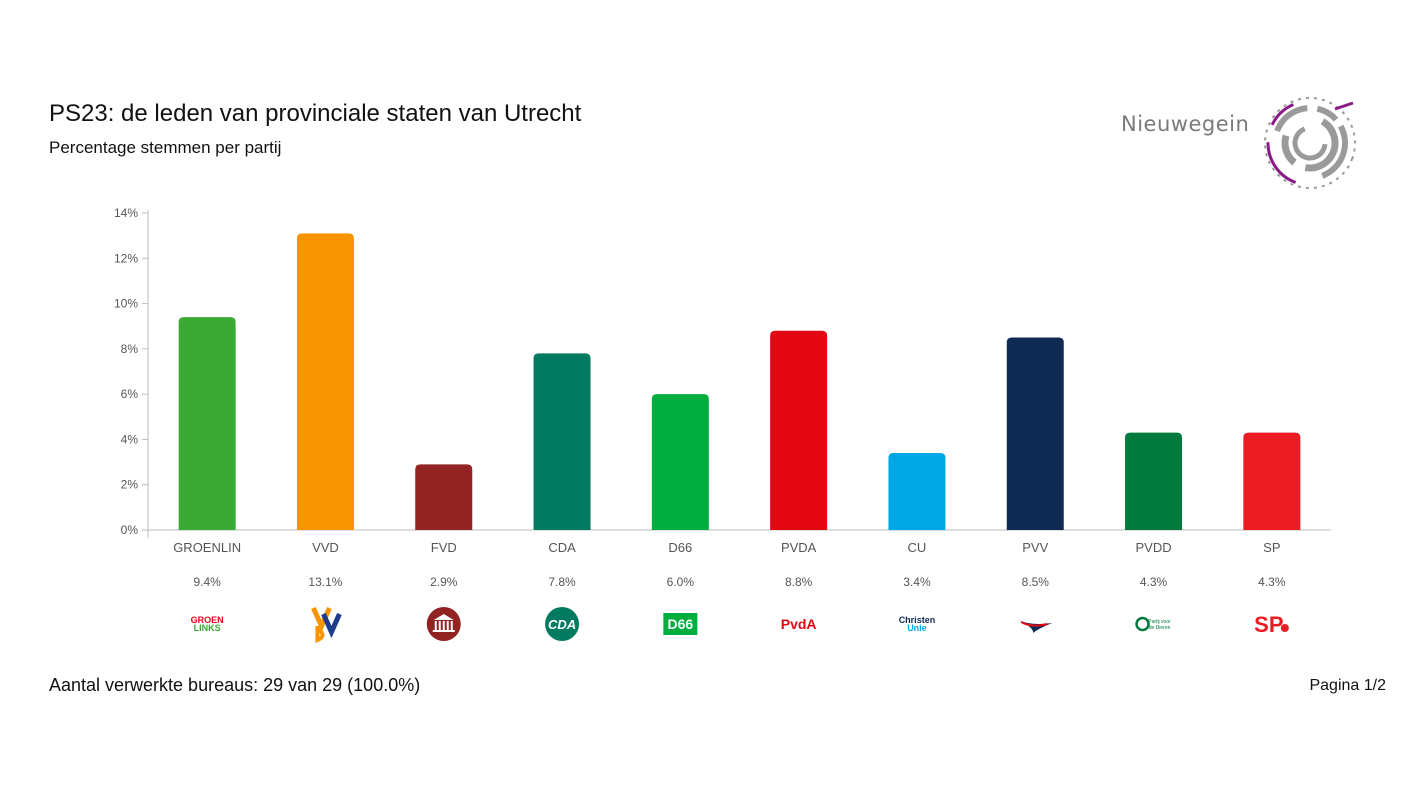 This screenshot has width=1424, height=801. Describe the element at coordinates (444, 582) in the screenshot. I see `data-label: 2.9%` at that location.